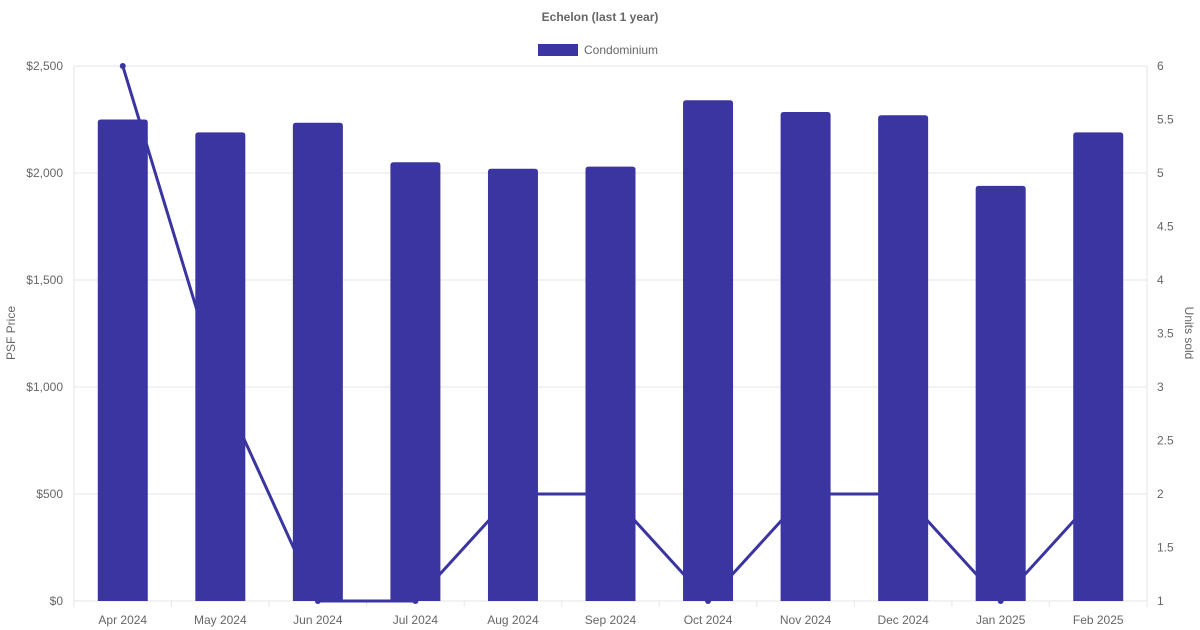  What do you see at coordinates (621, 50) in the screenshot?
I see `legend-label: Condominium` at bounding box center [621, 50].